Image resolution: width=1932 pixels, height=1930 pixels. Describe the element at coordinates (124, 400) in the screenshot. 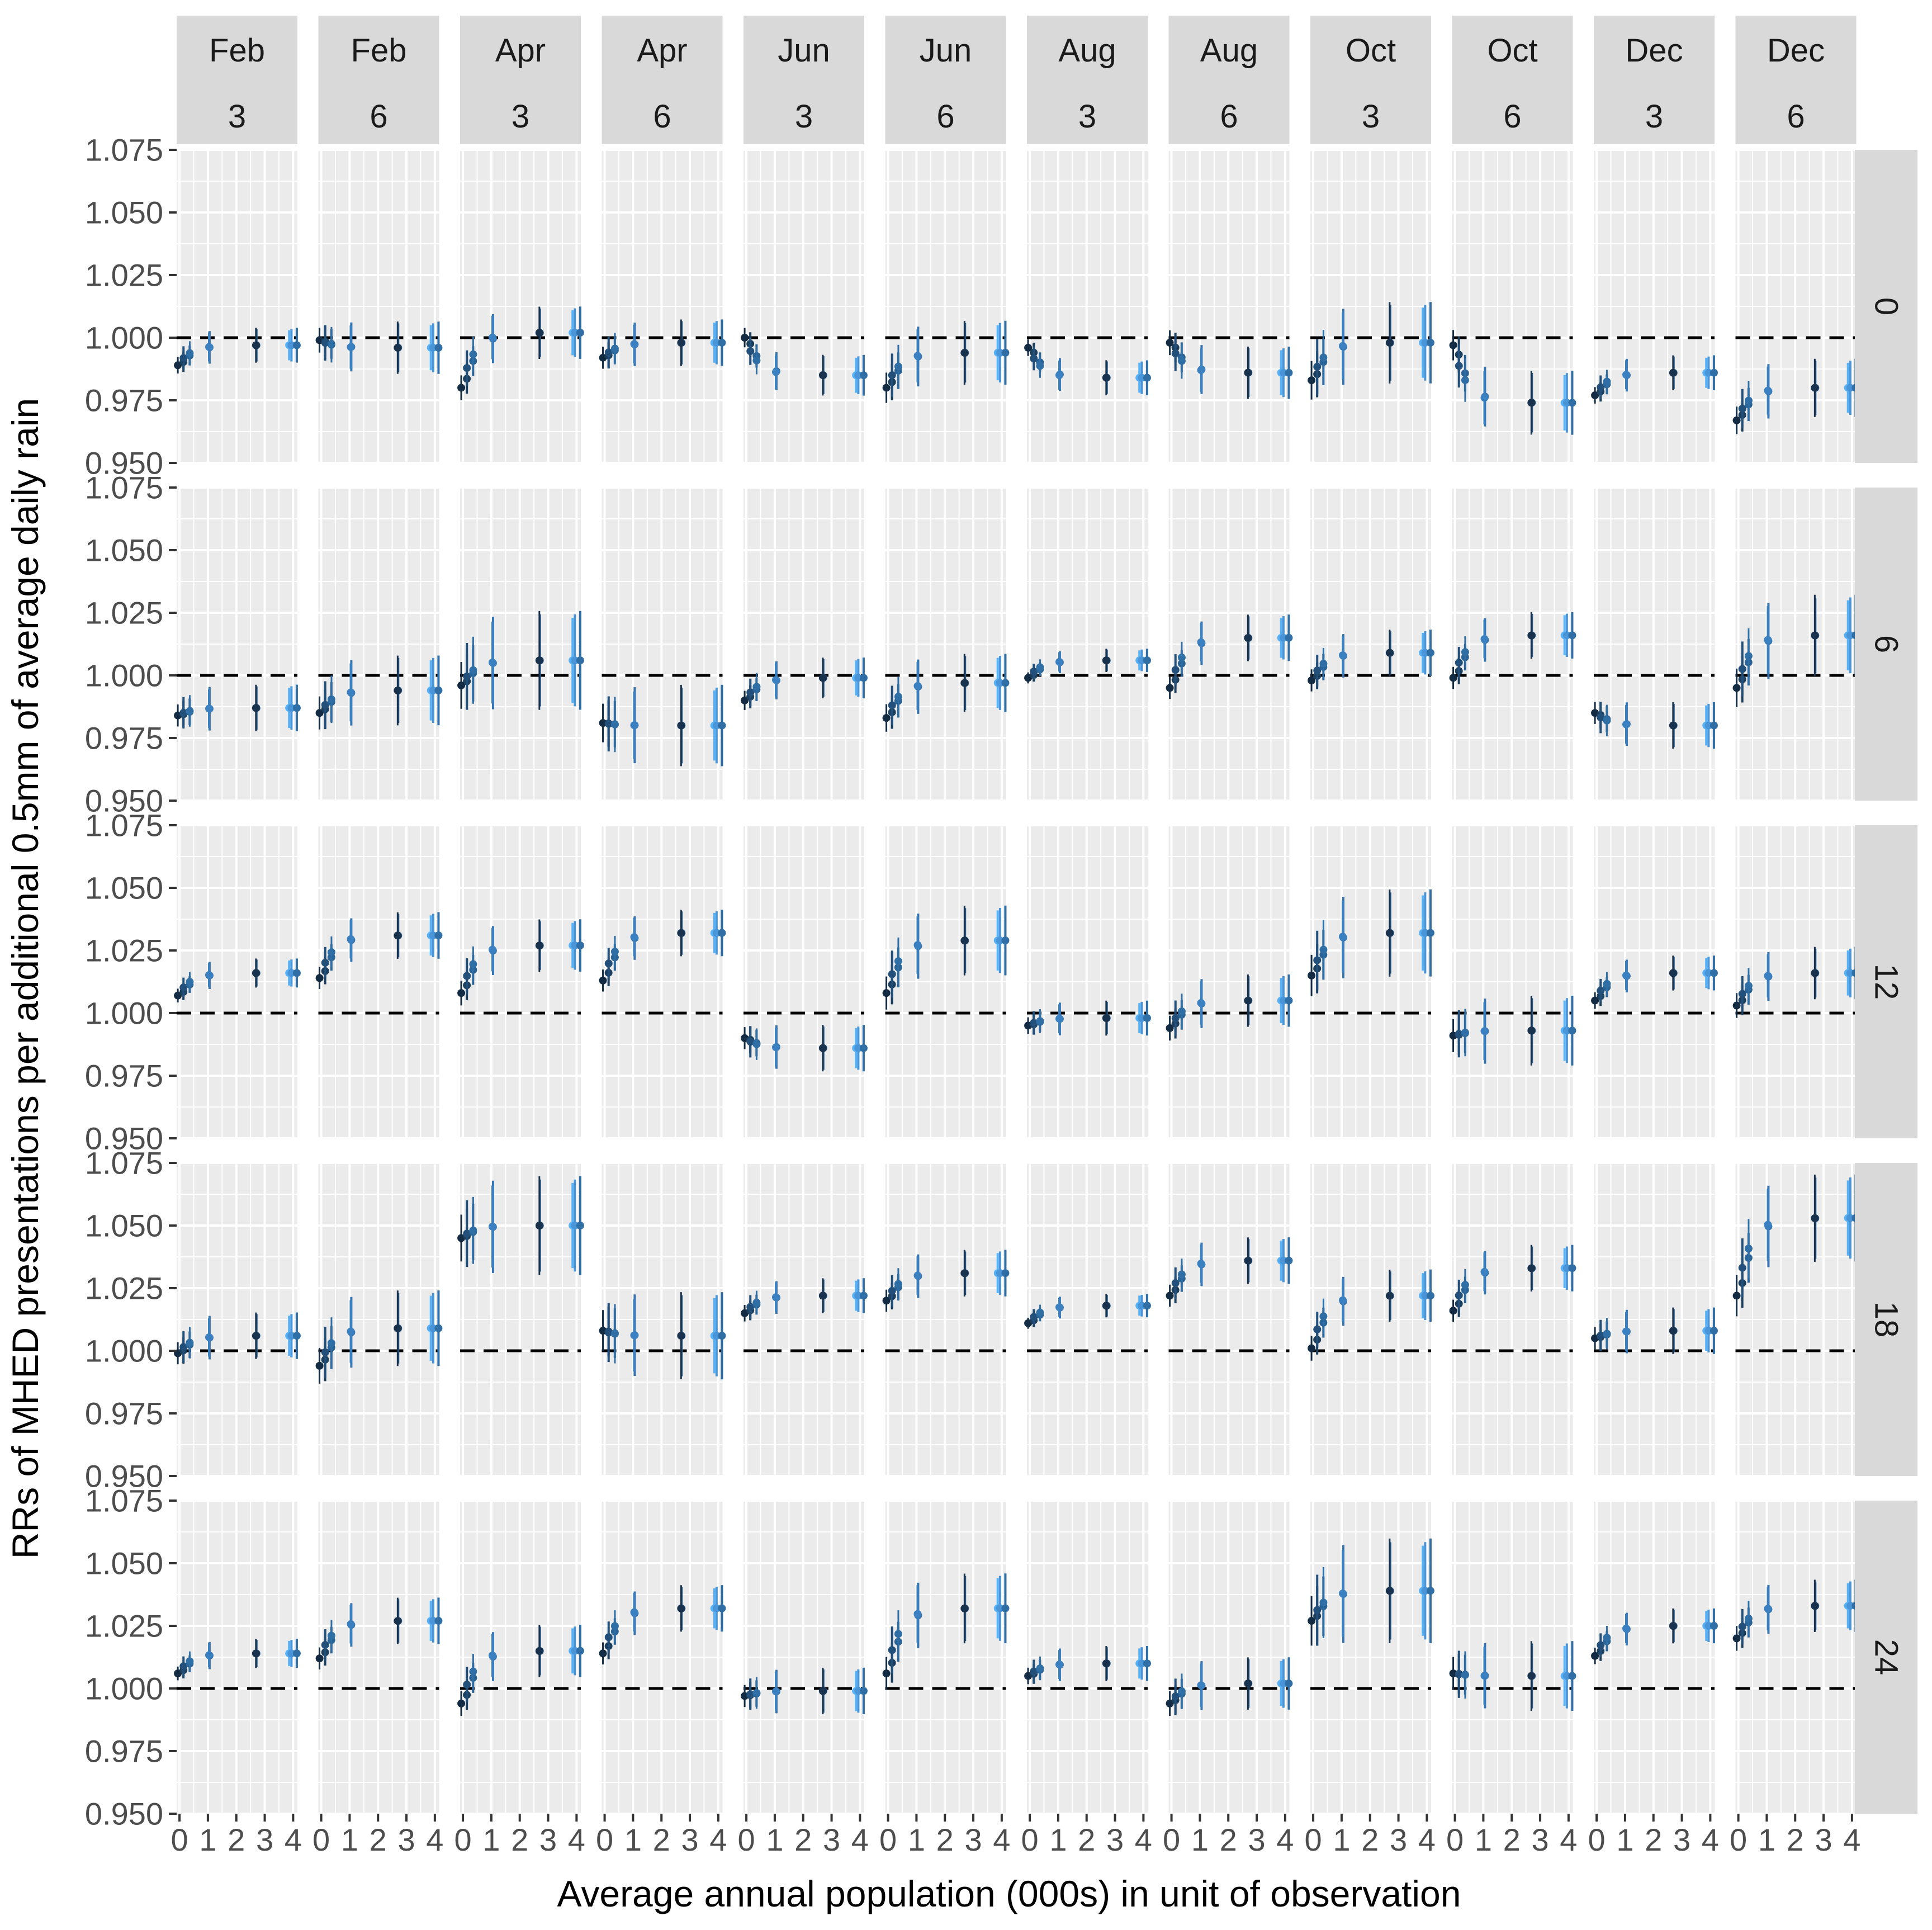

I see `y-tick-label: 0.975` at that location.